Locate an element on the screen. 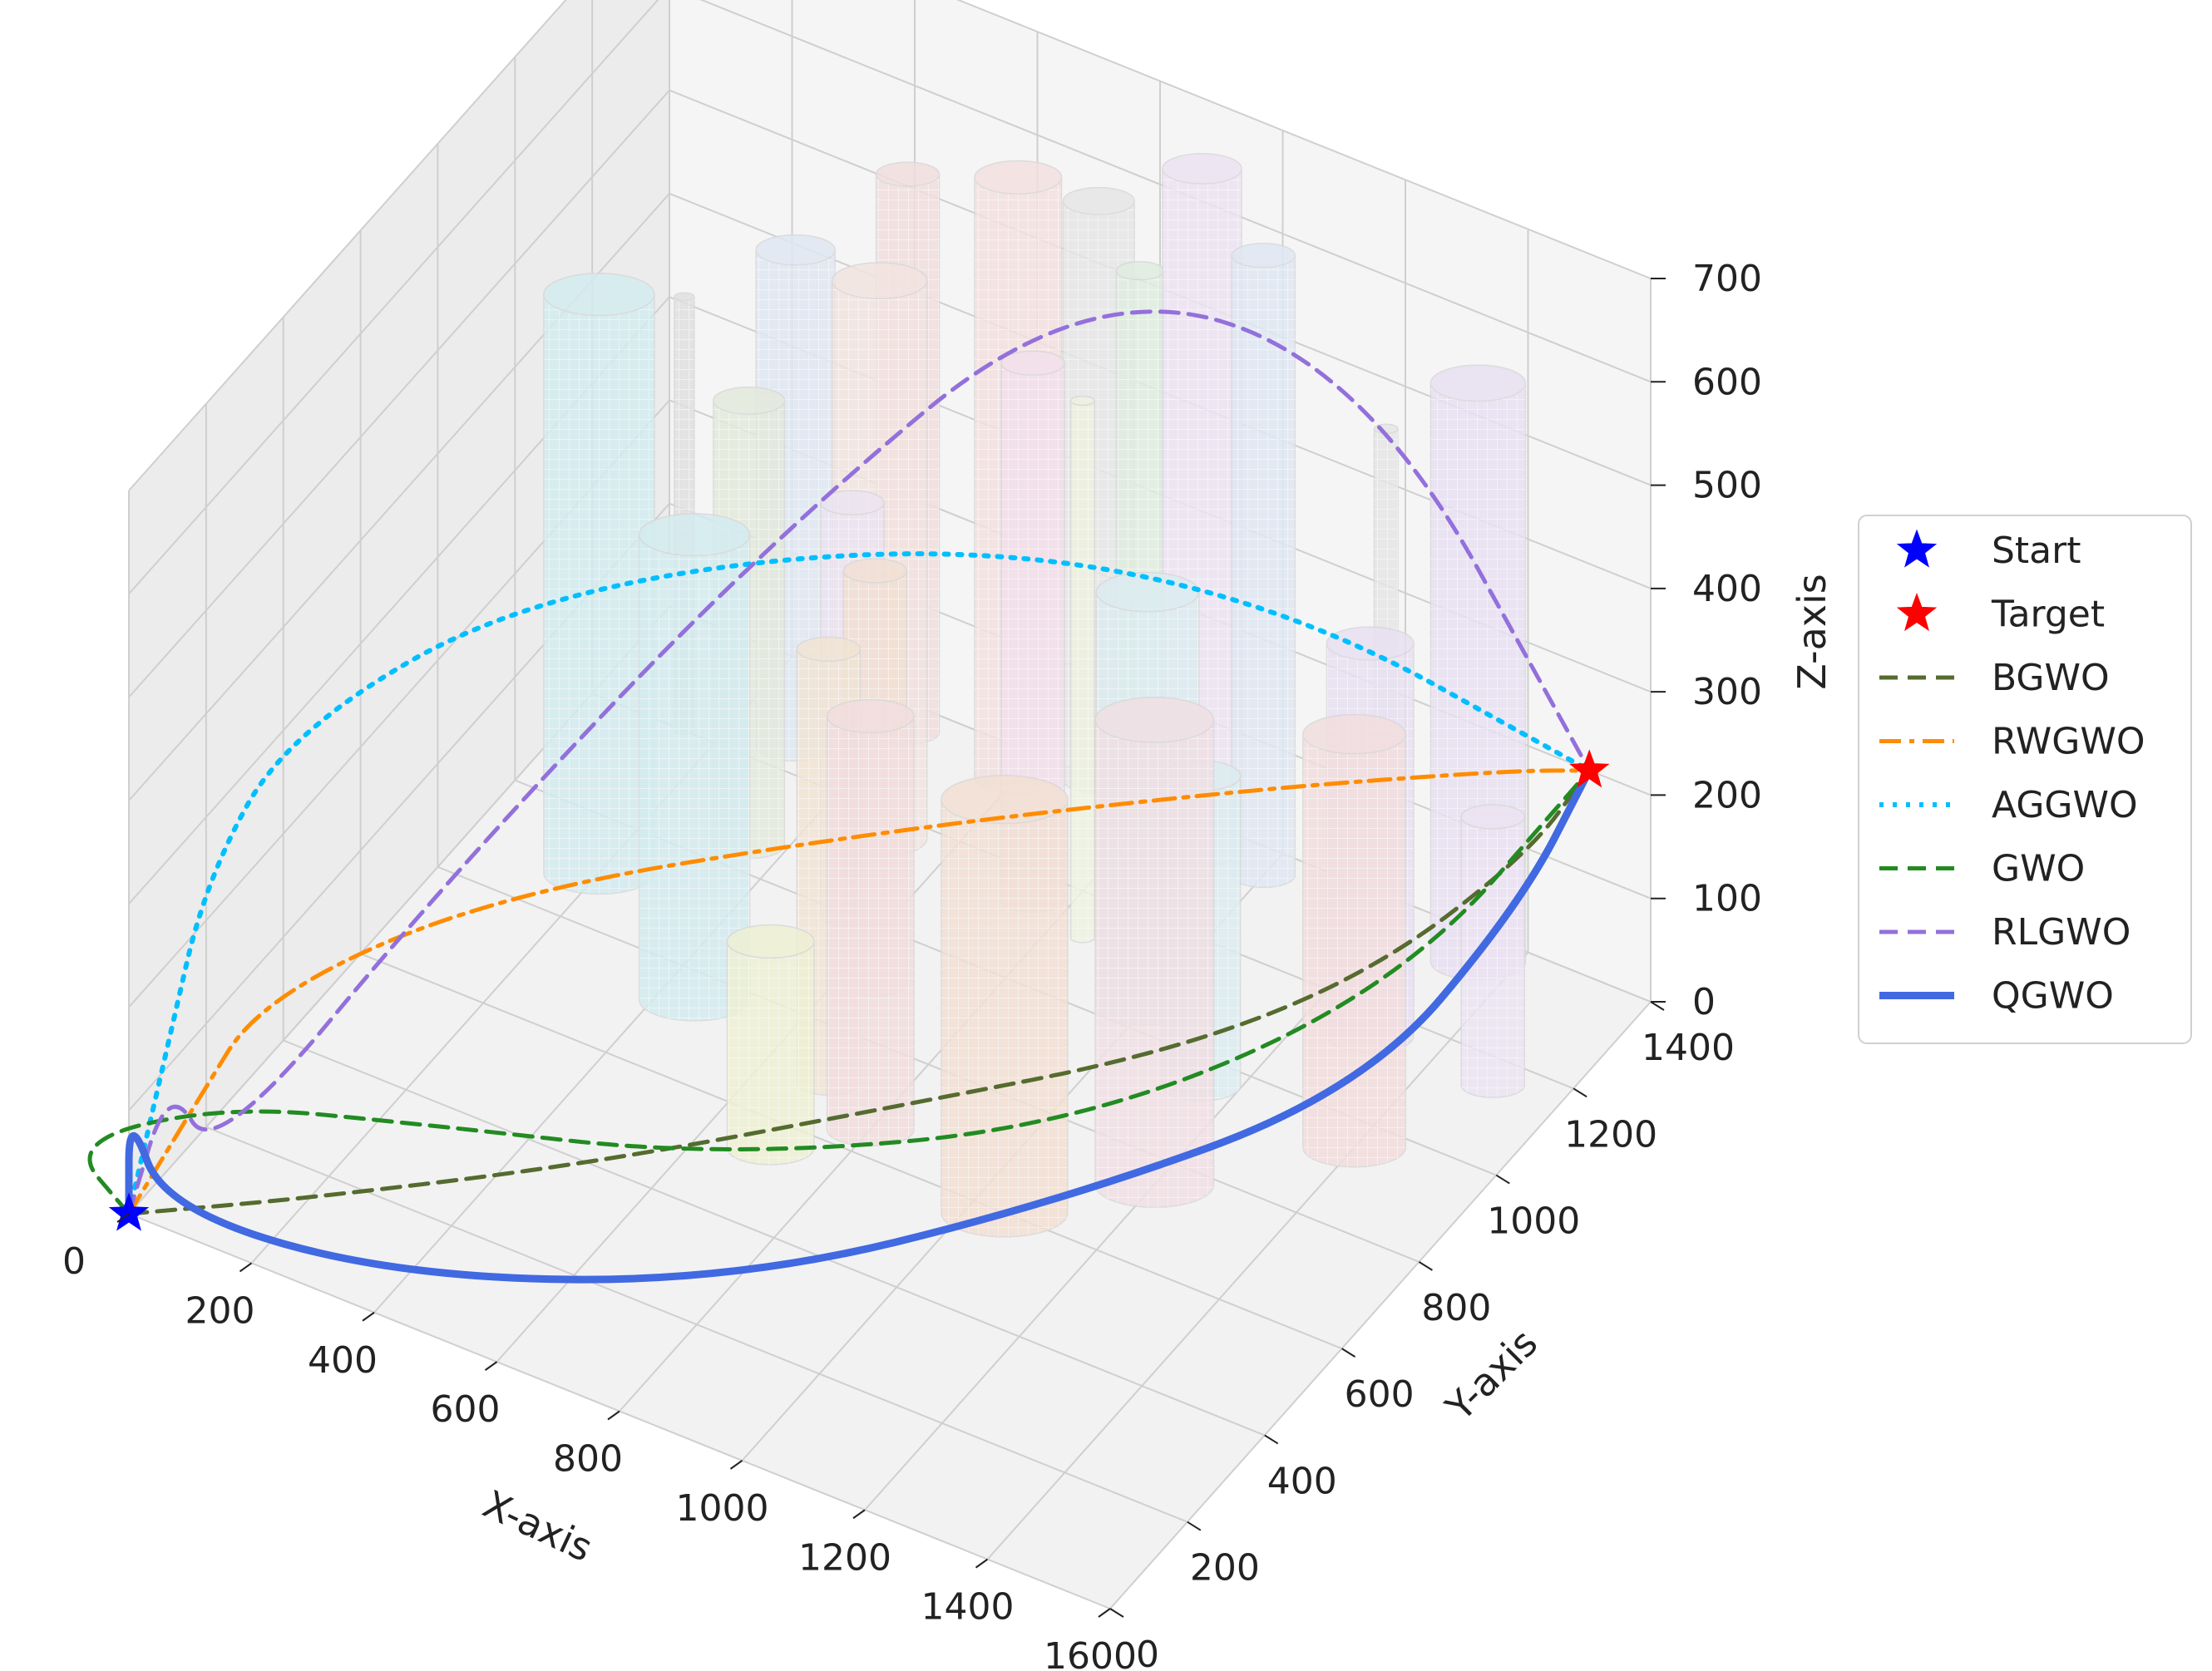  x-tick-label: 1600 is located at coordinates (1090, 1653).